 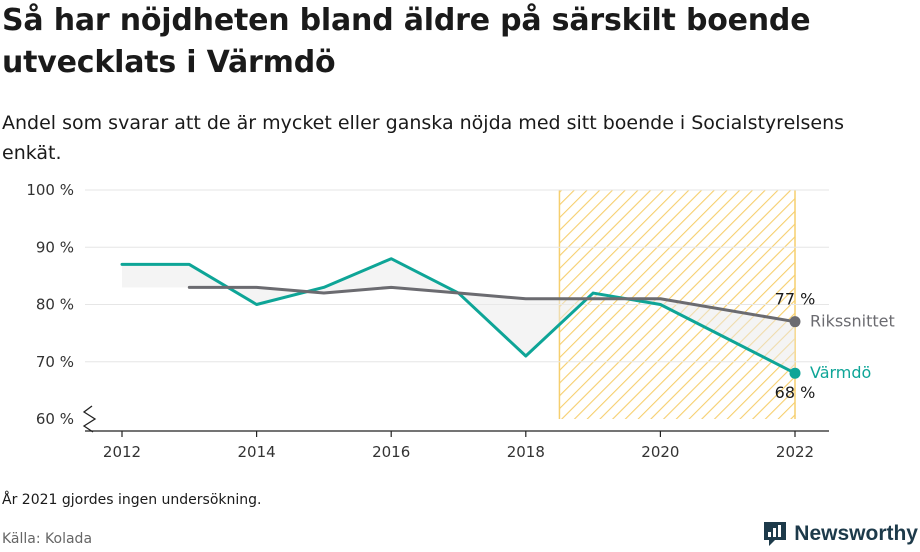 I want to click on end-value-label: 68 %, so click(x=795, y=392).